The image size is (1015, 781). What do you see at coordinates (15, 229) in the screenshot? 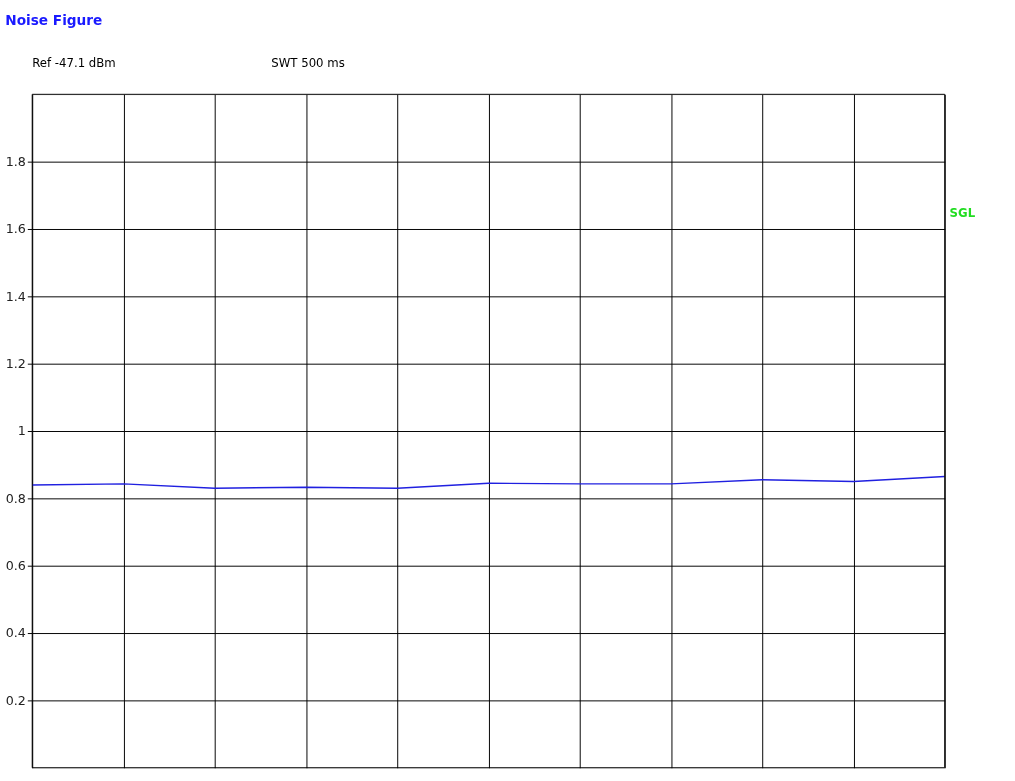
I see `y-tick-label: 1.6` at bounding box center [15, 229].